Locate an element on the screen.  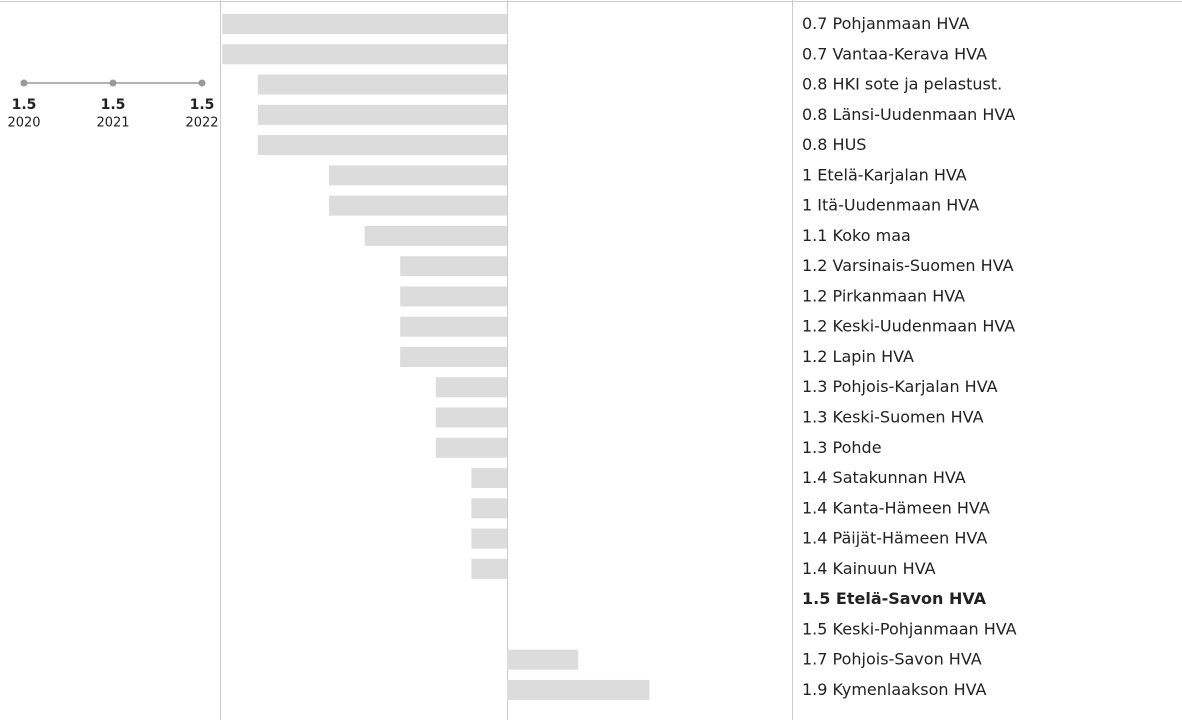
row-name: HUS is located at coordinates (850, 144).